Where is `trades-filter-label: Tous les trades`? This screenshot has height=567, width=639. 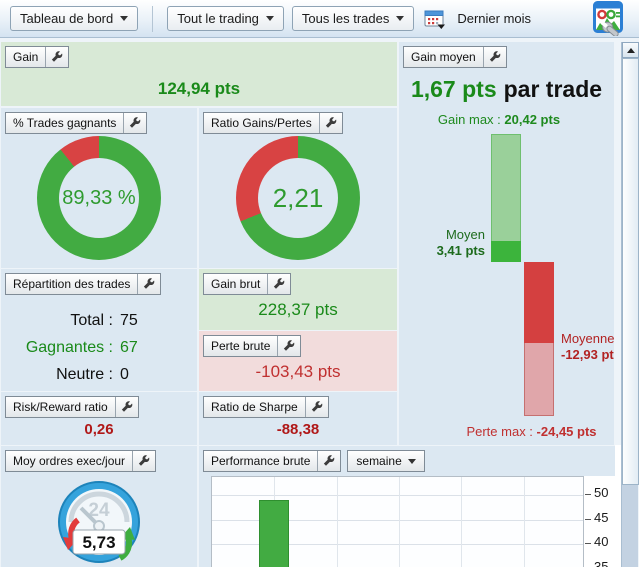 trades-filter-label: Tous les trades is located at coordinates (345, 18).